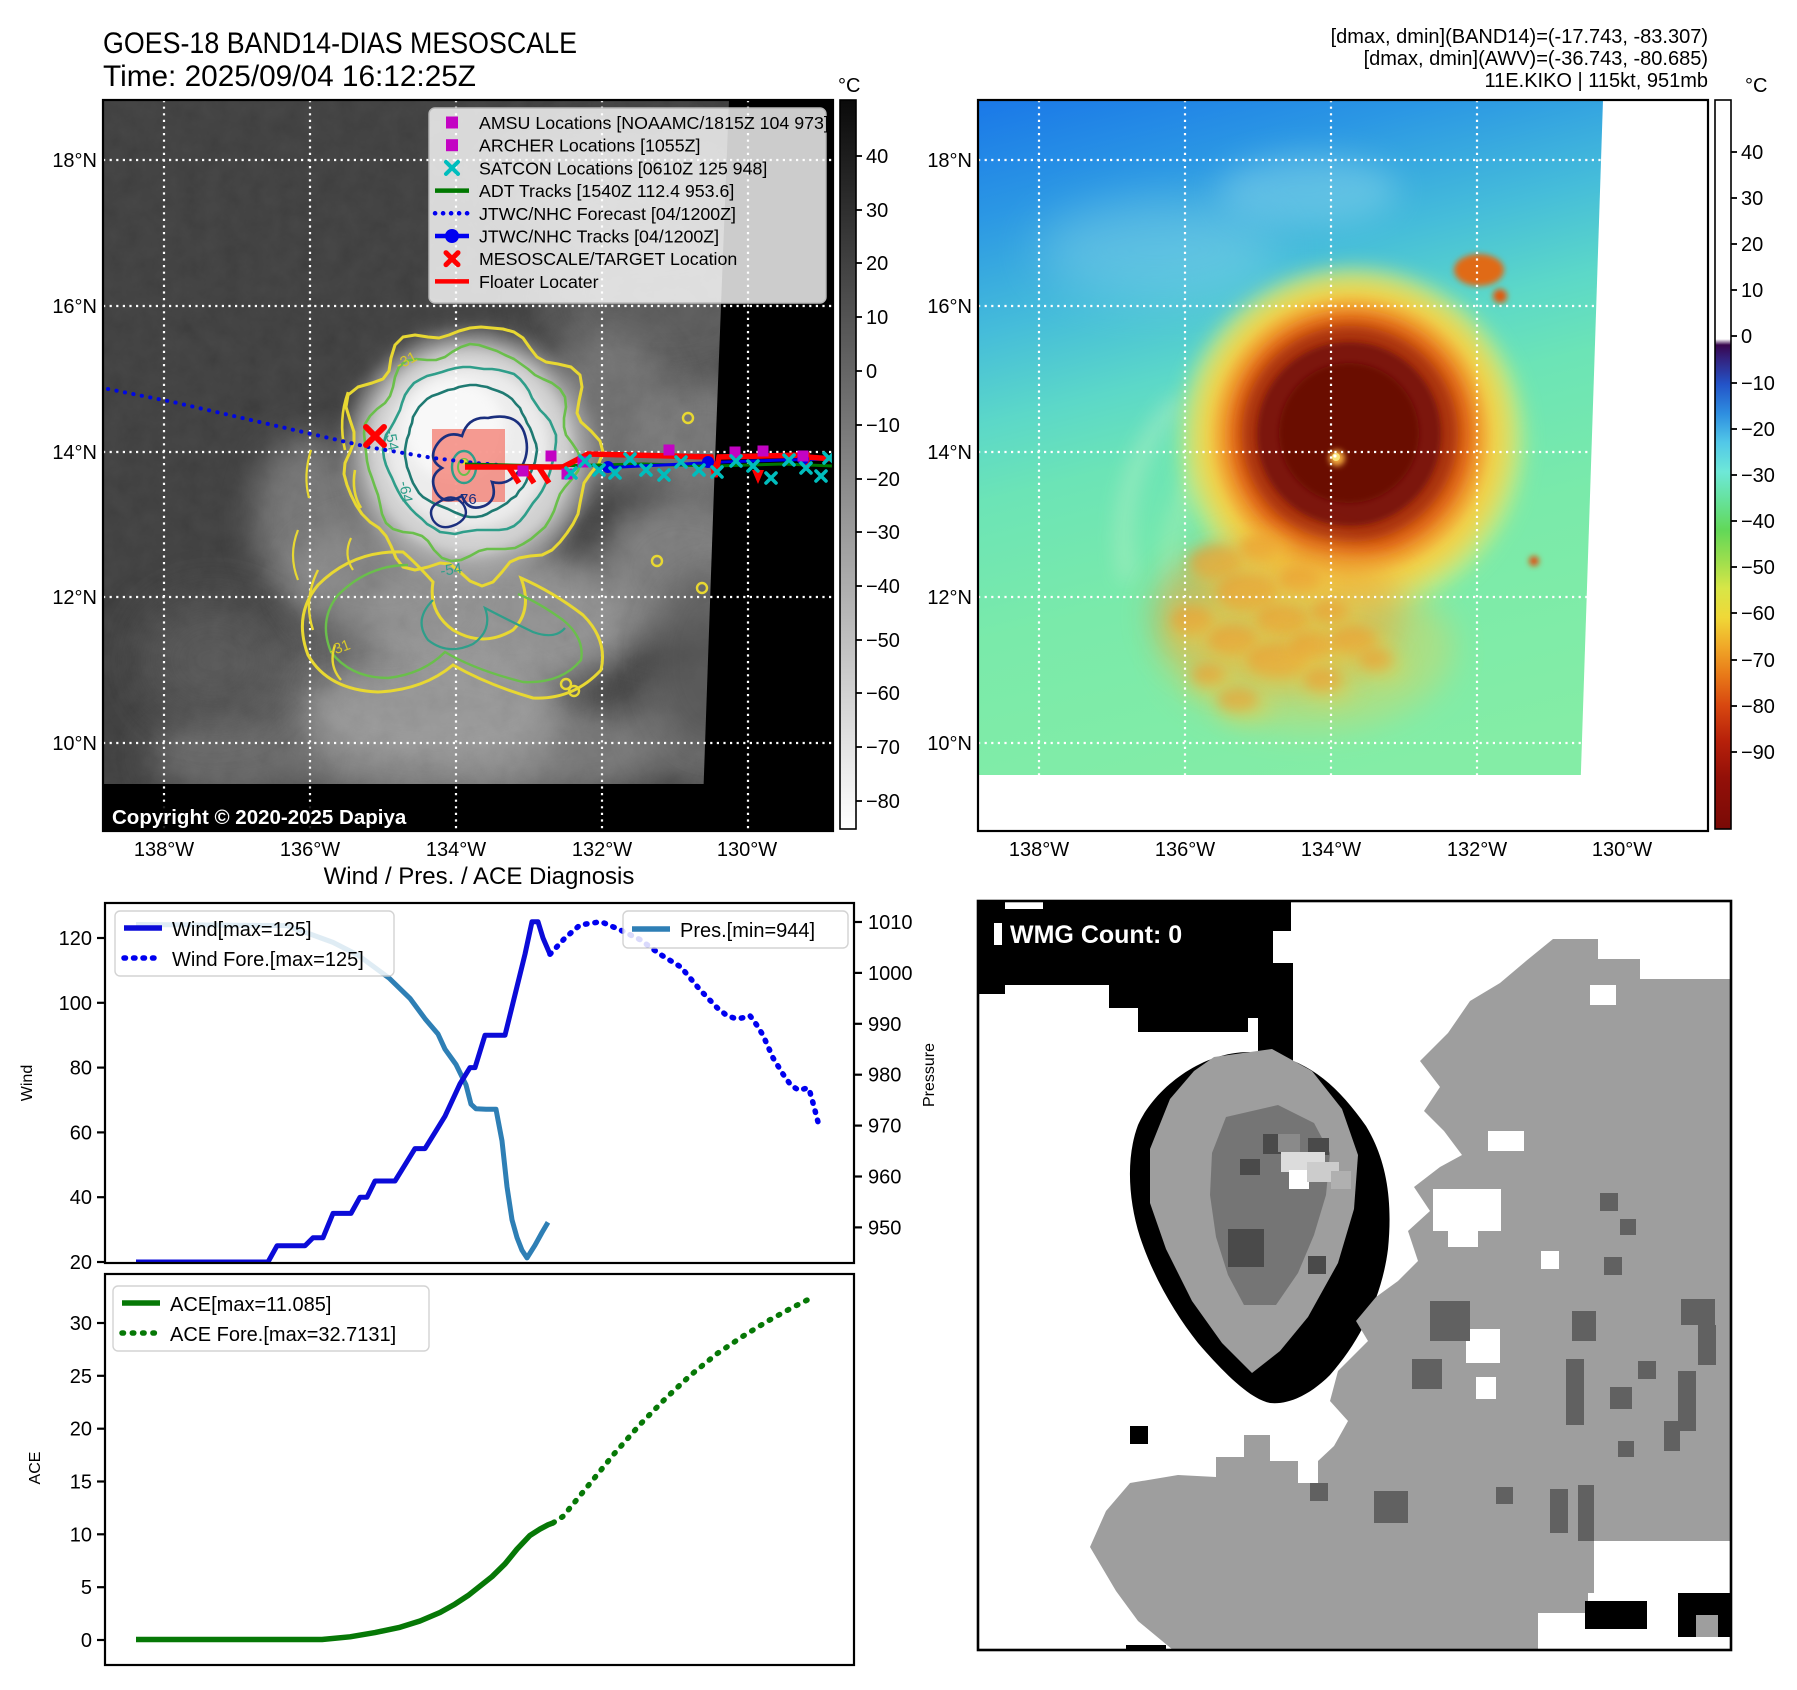 The image size is (1797, 1690). Describe the element at coordinates (81, 1483) in the screenshot. I see `svg-text: 15` at that location.